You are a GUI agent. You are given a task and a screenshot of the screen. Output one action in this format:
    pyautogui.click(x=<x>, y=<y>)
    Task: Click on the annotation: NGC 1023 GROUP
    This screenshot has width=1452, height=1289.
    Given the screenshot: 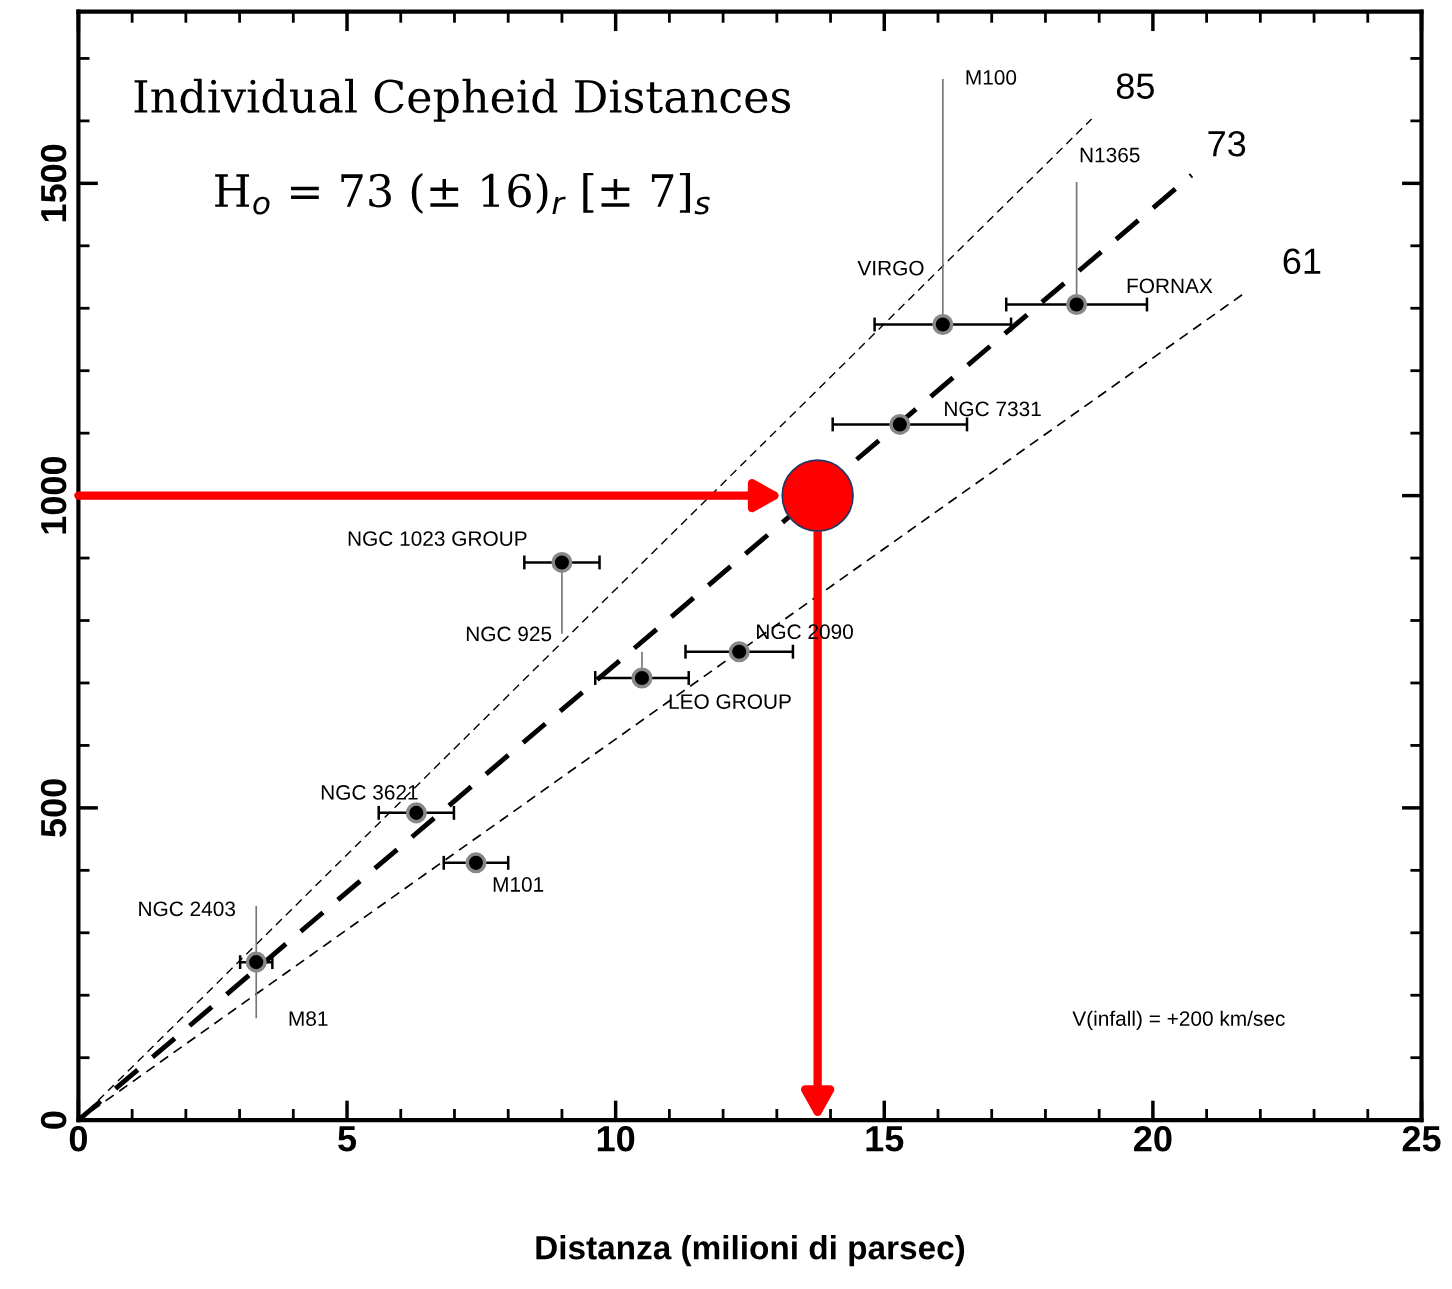 What is the action you would take?
    pyautogui.click(x=437, y=538)
    